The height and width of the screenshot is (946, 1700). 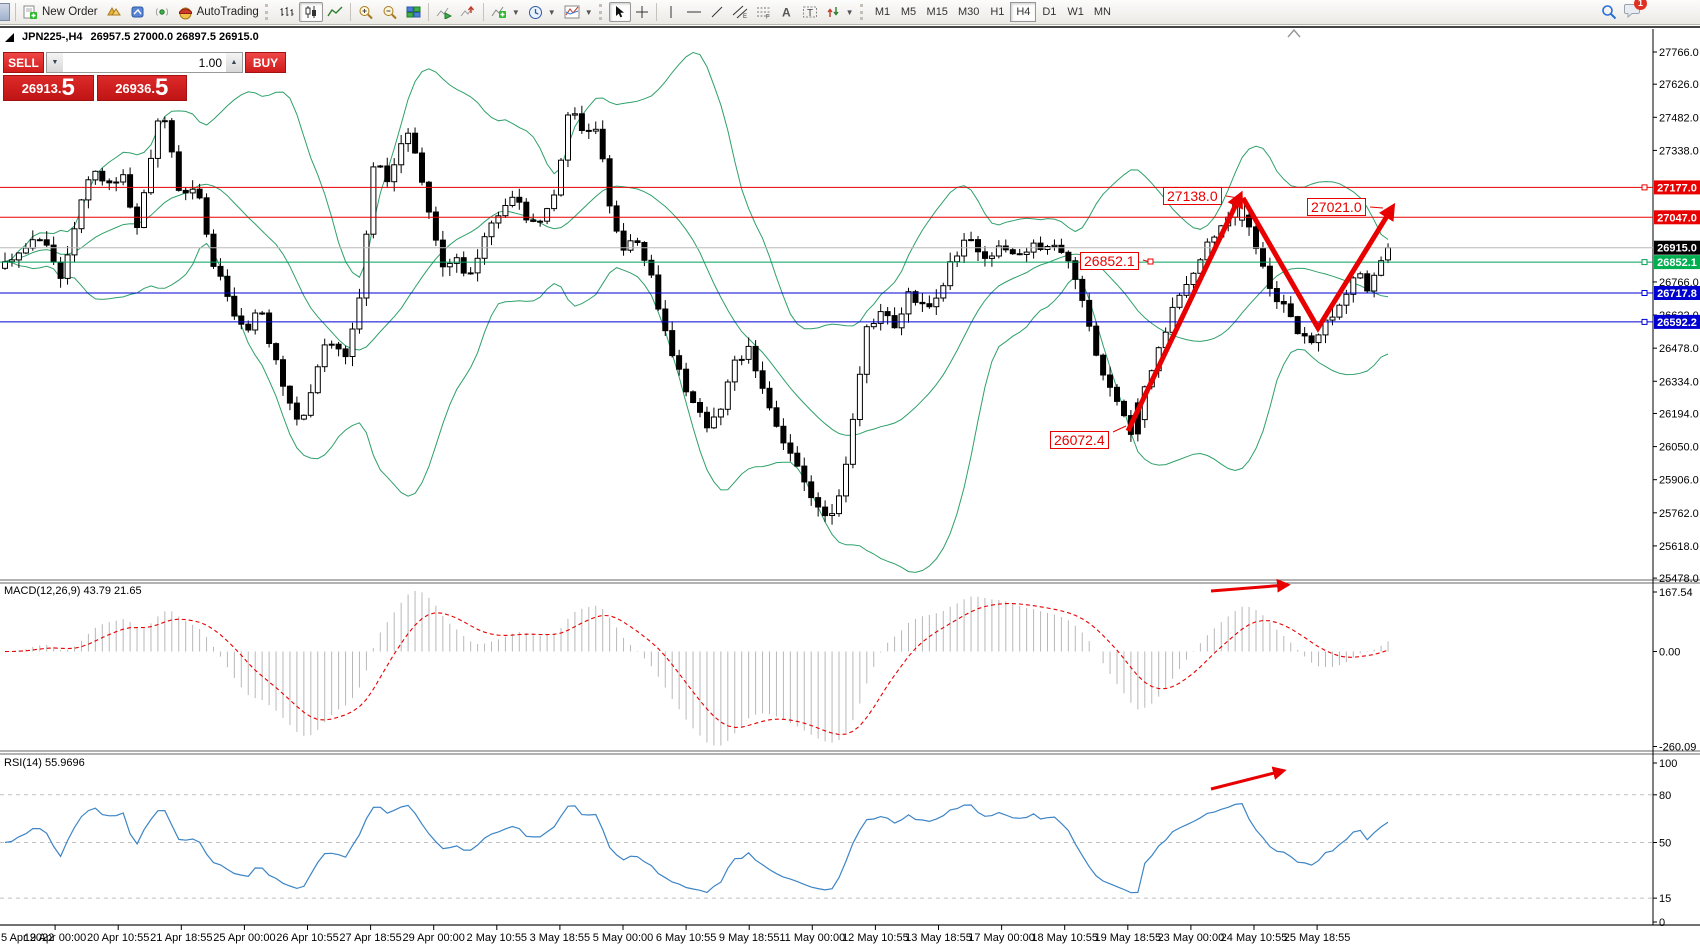 What do you see at coordinates (468, 12) in the screenshot?
I see `chart-shift-button` at bounding box center [468, 12].